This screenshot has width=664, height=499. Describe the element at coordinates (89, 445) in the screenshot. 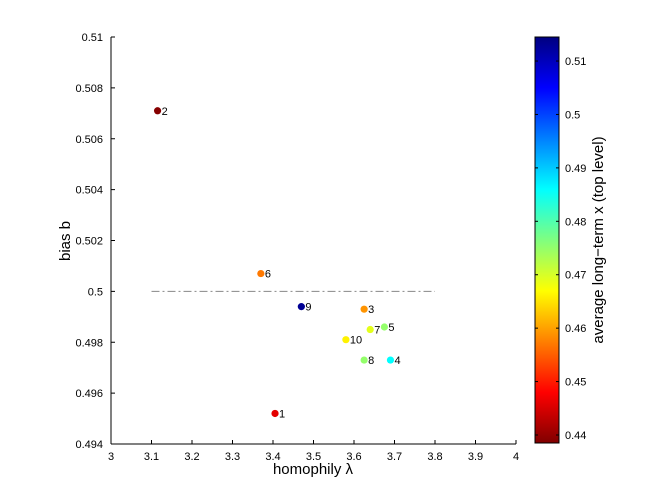

I see `y-tick-label: 0.494` at that location.